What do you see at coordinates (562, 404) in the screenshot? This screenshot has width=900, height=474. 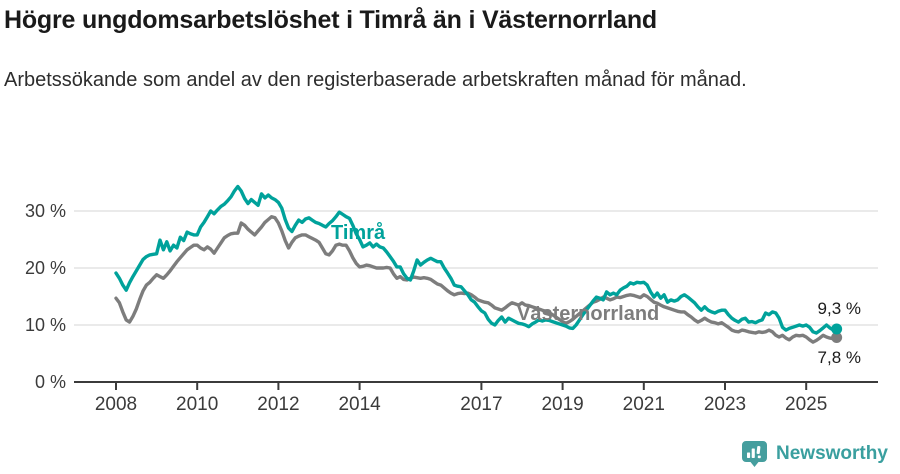 I see `x-axis-label: 2019` at bounding box center [562, 404].